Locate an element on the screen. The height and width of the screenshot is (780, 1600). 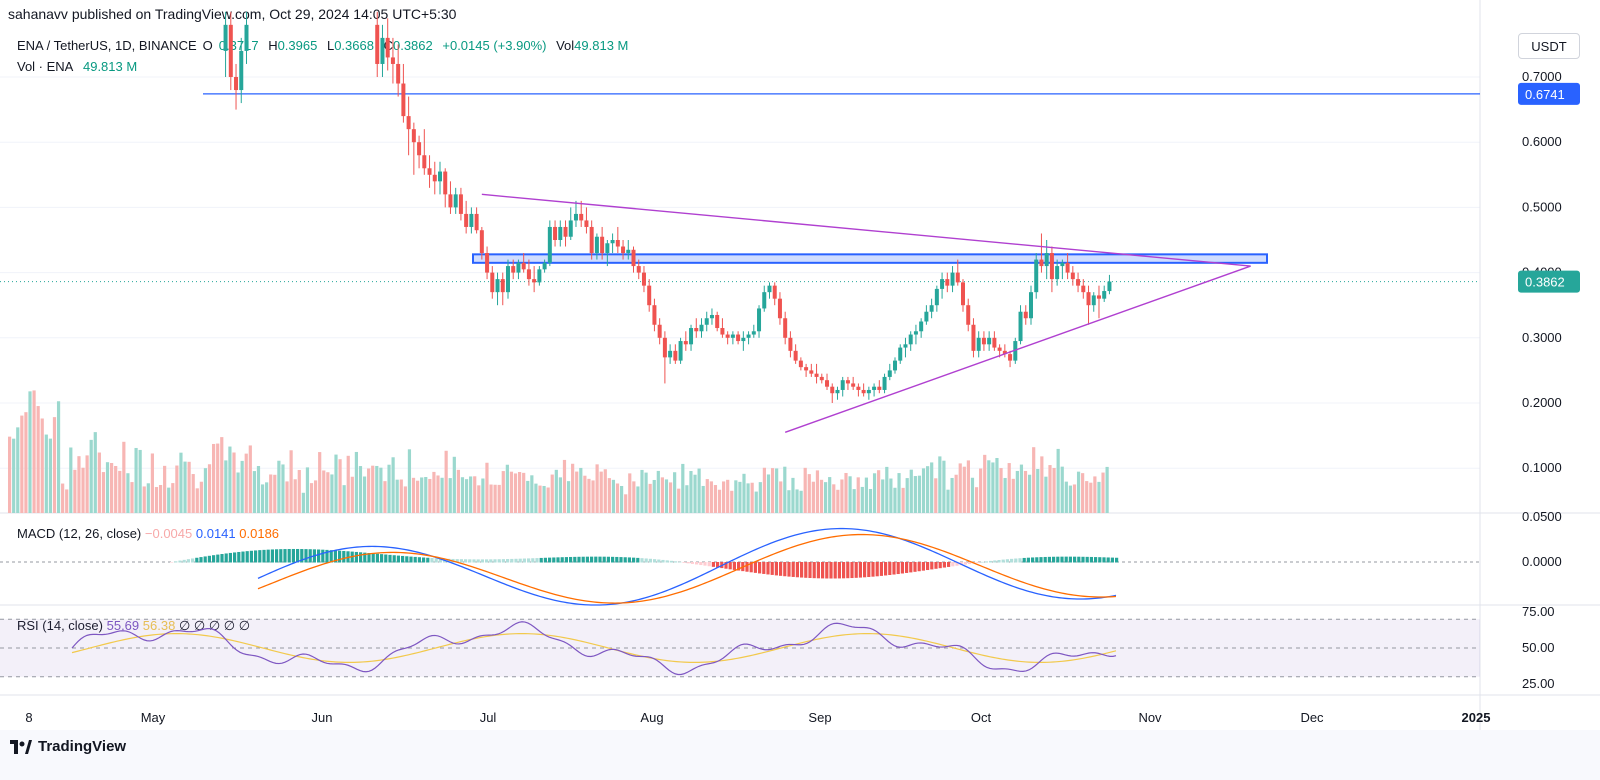
open-value: 0.3717 is located at coordinates (238, 45).